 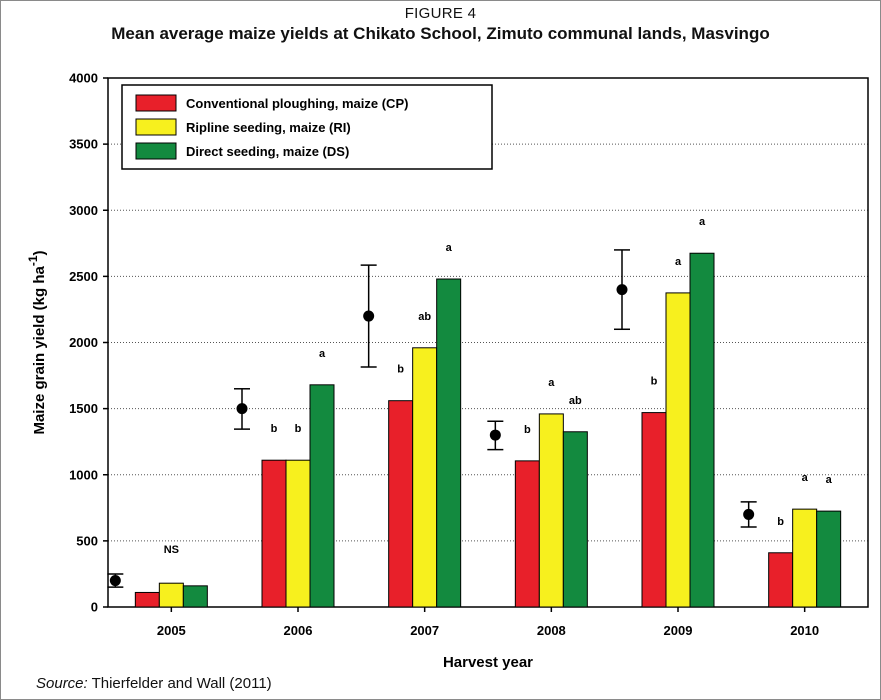 I want to click on y-tick-label: 1000, so click(x=83, y=474).